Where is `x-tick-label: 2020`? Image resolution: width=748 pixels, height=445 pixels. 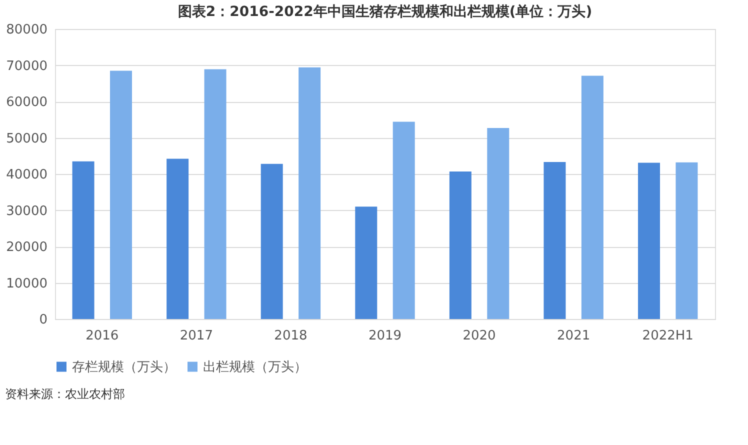 x-tick-label: 2020 is located at coordinates (479, 336).